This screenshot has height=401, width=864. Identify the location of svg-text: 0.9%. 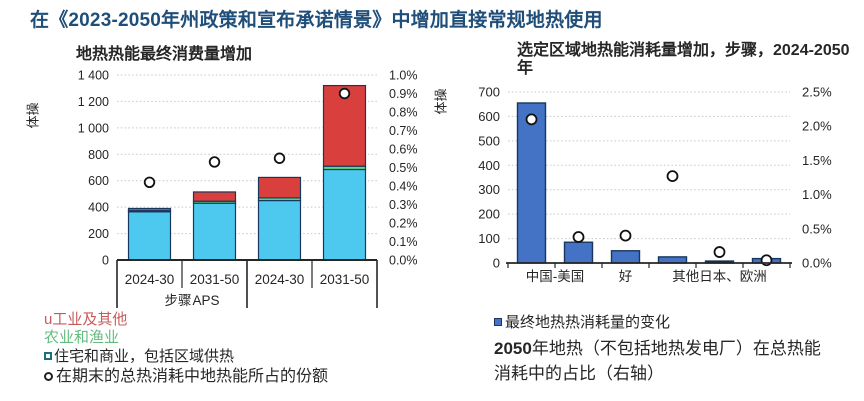
(403, 94).